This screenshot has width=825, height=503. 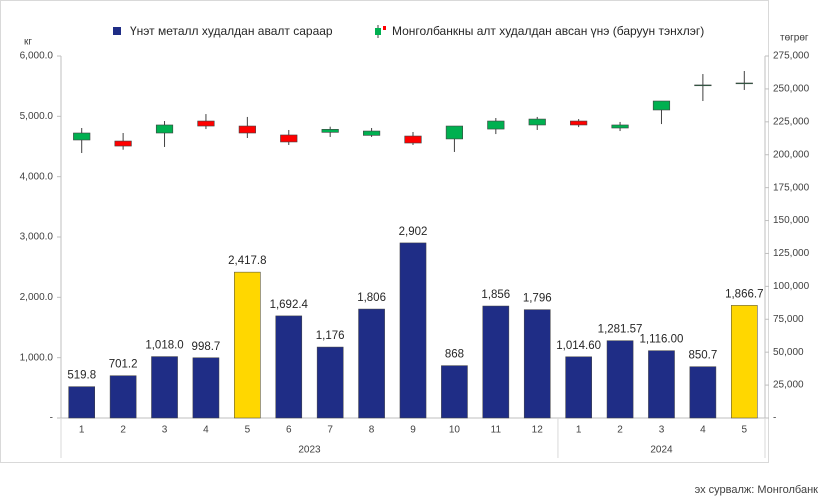 What do you see at coordinates (37, 357) in the screenshot?
I see `y-tick-label: 1,000.0` at bounding box center [37, 357].